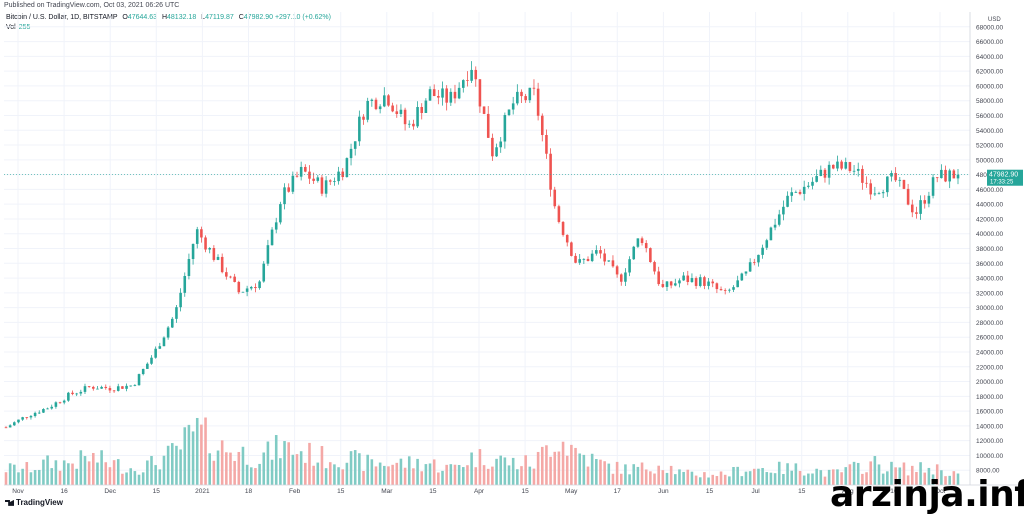 This screenshot has width=1024, height=515. I want to click on price-tick-label: 56000.00, so click(989, 116).